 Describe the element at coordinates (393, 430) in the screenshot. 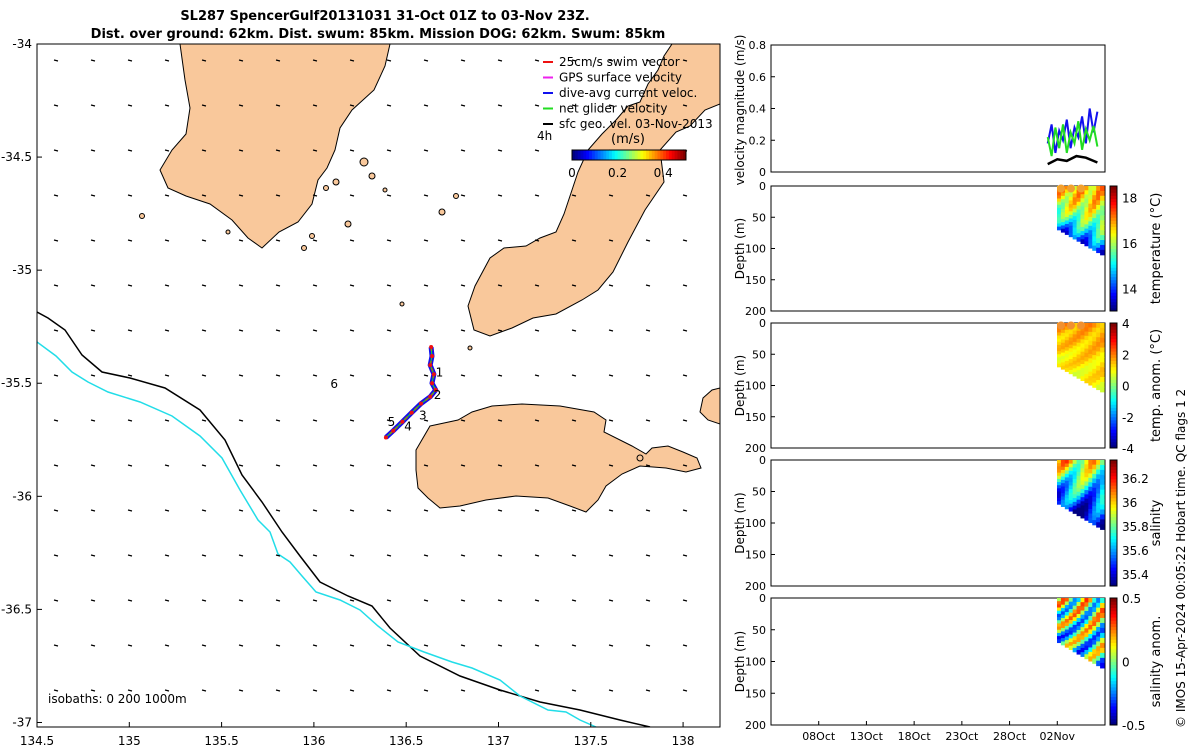

I see `track-point` at that location.